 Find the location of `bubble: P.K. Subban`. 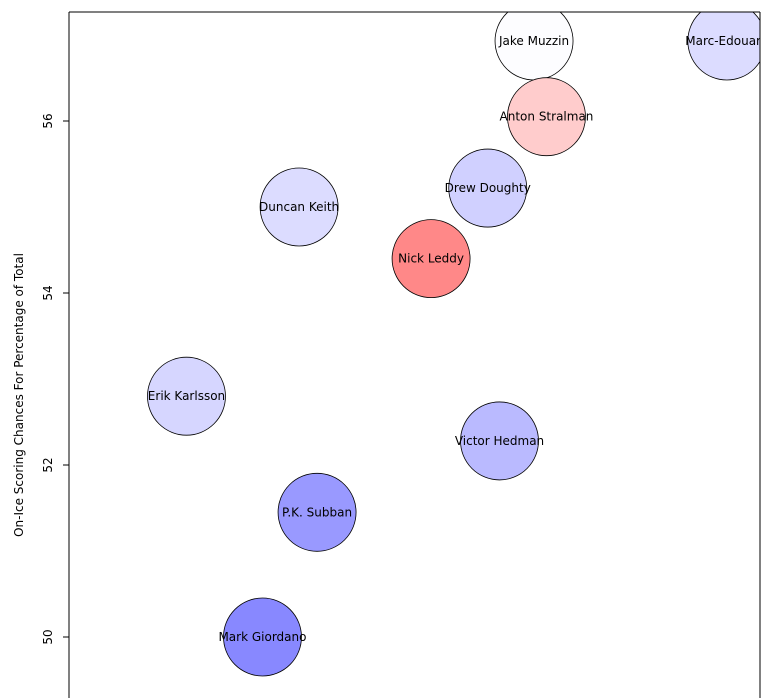

bubble: P.K. Subban is located at coordinates (317, 512).